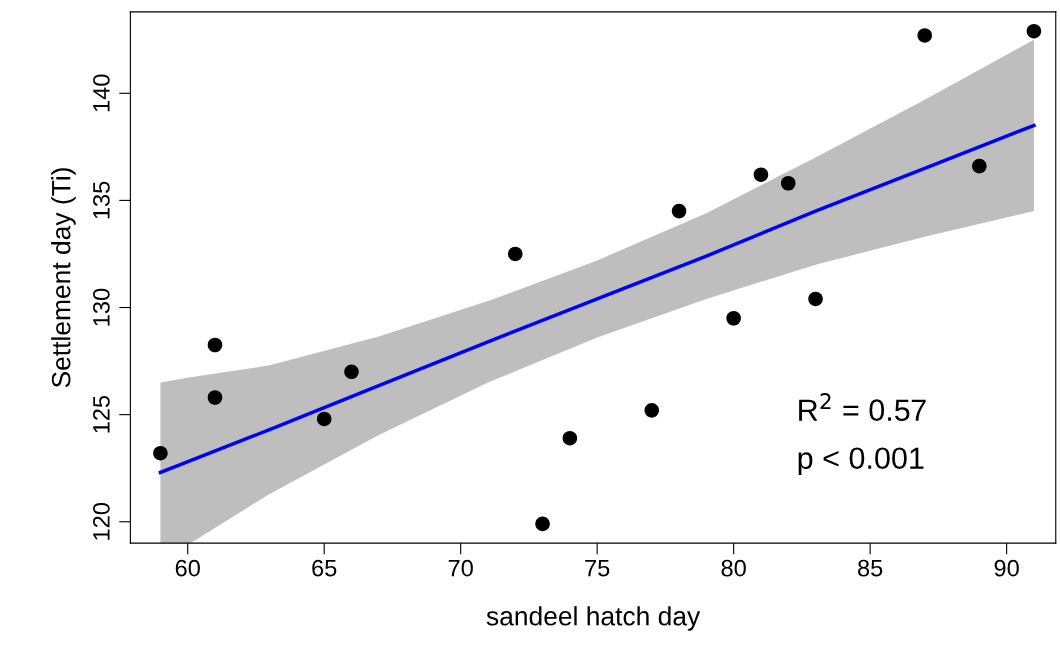 The image size is (1060, 660). What do you see at coordinates (460, 568) in the screenshot?
I see `x-tick-label: 70` at bounding box center [460, 568].